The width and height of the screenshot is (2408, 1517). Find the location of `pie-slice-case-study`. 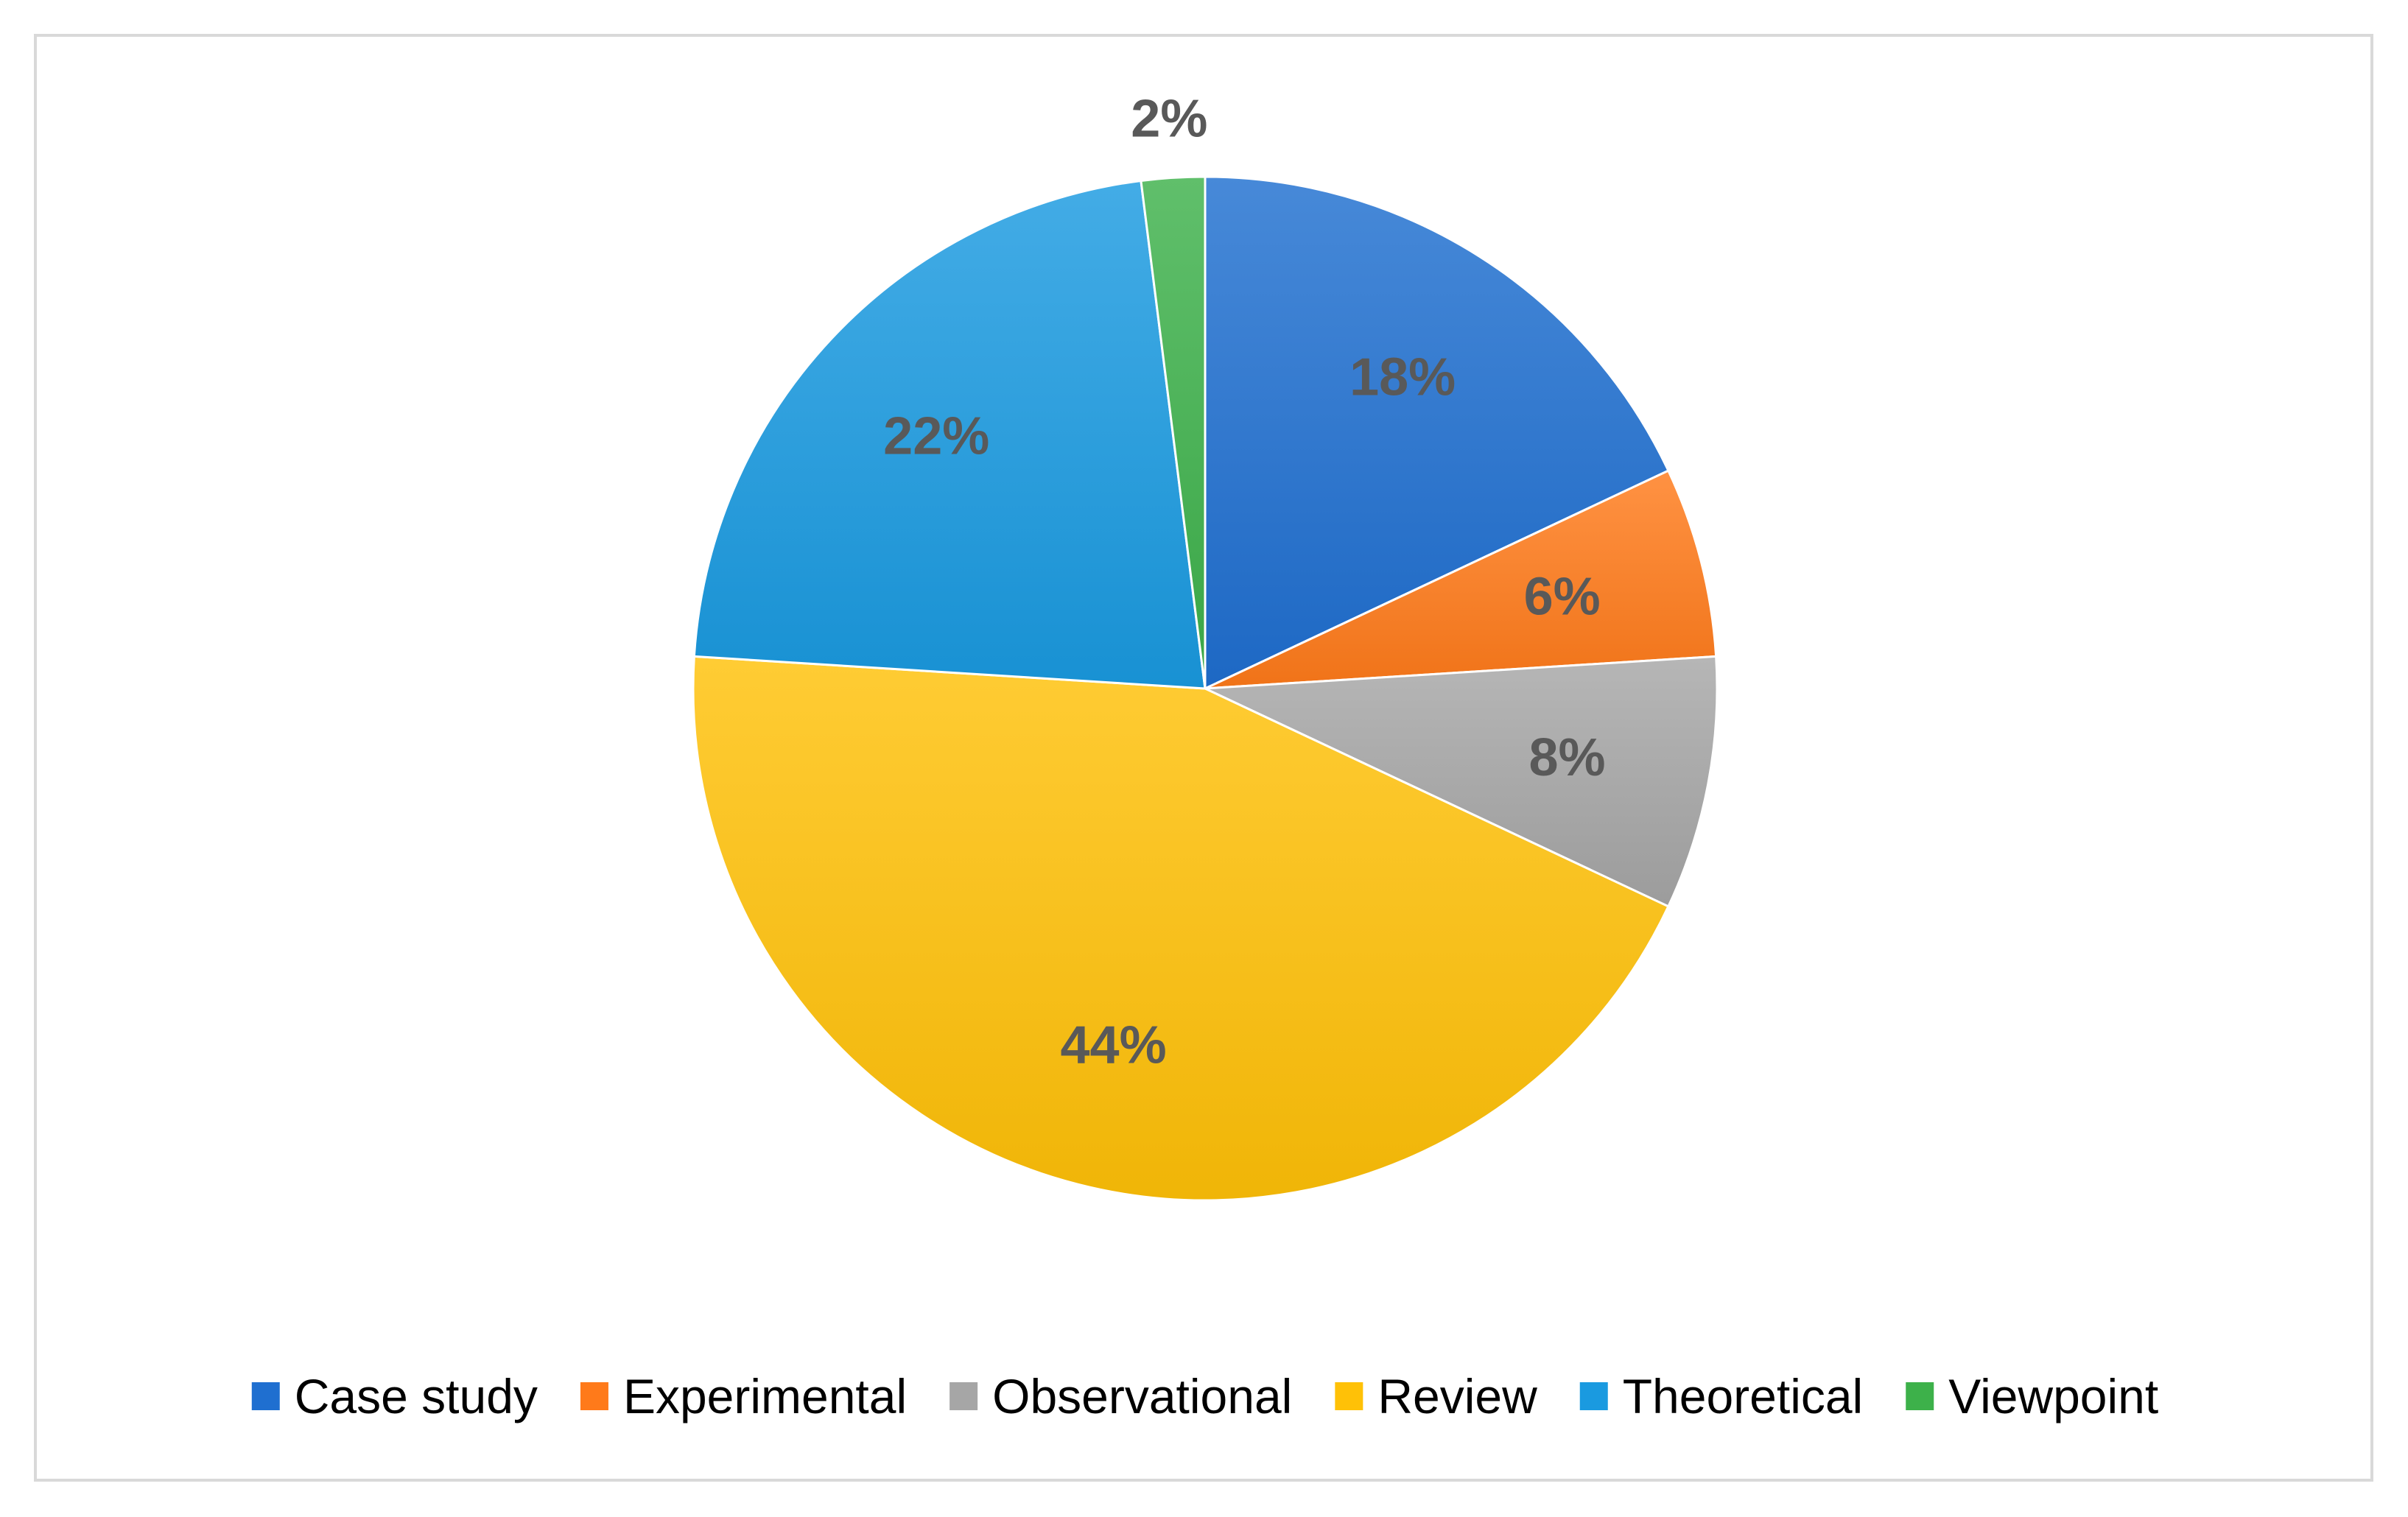

pie-slice-case-study is located at coordinates (1437, 433).